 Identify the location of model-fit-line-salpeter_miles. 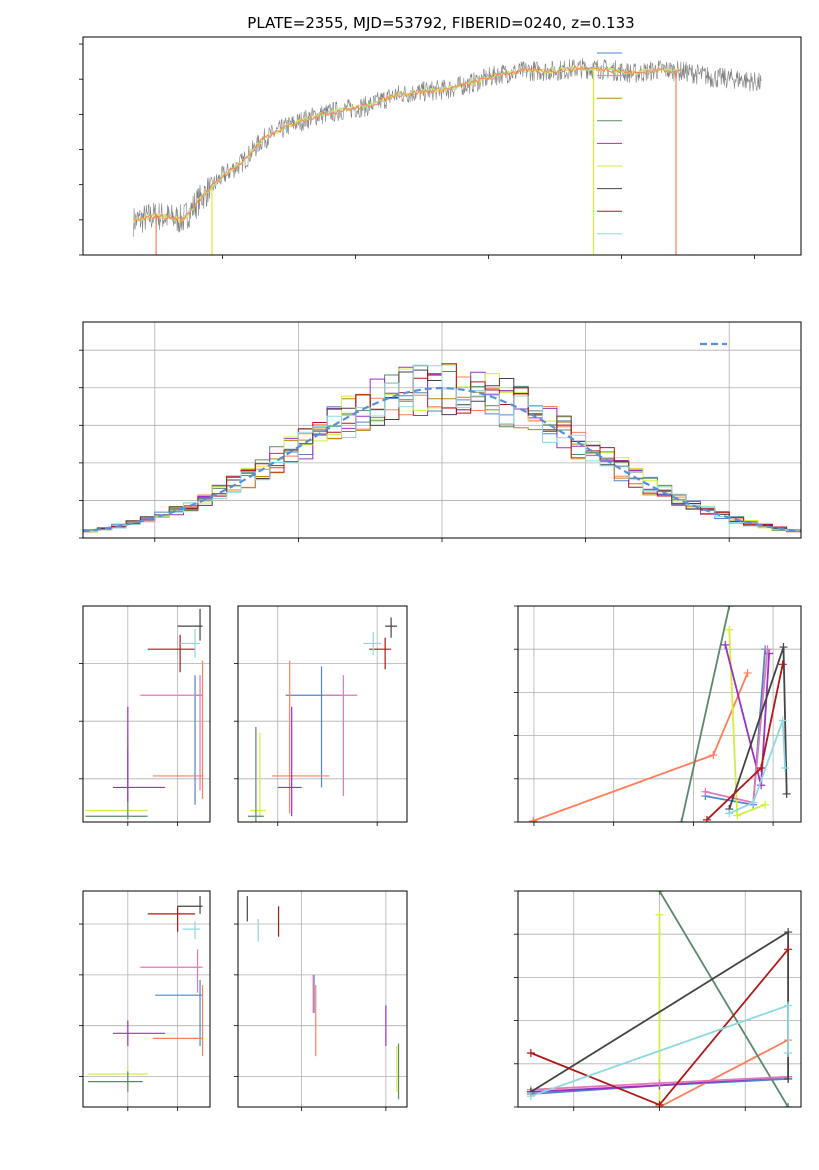
(407, 144).